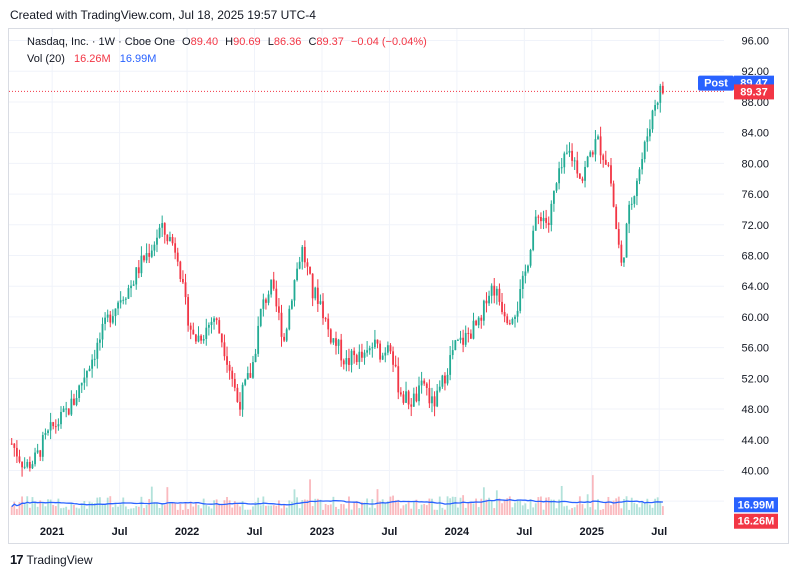  Describe the element at coordinates (755, 134) in the screenshot. I see `y-tick-label: 84.00` at that location.